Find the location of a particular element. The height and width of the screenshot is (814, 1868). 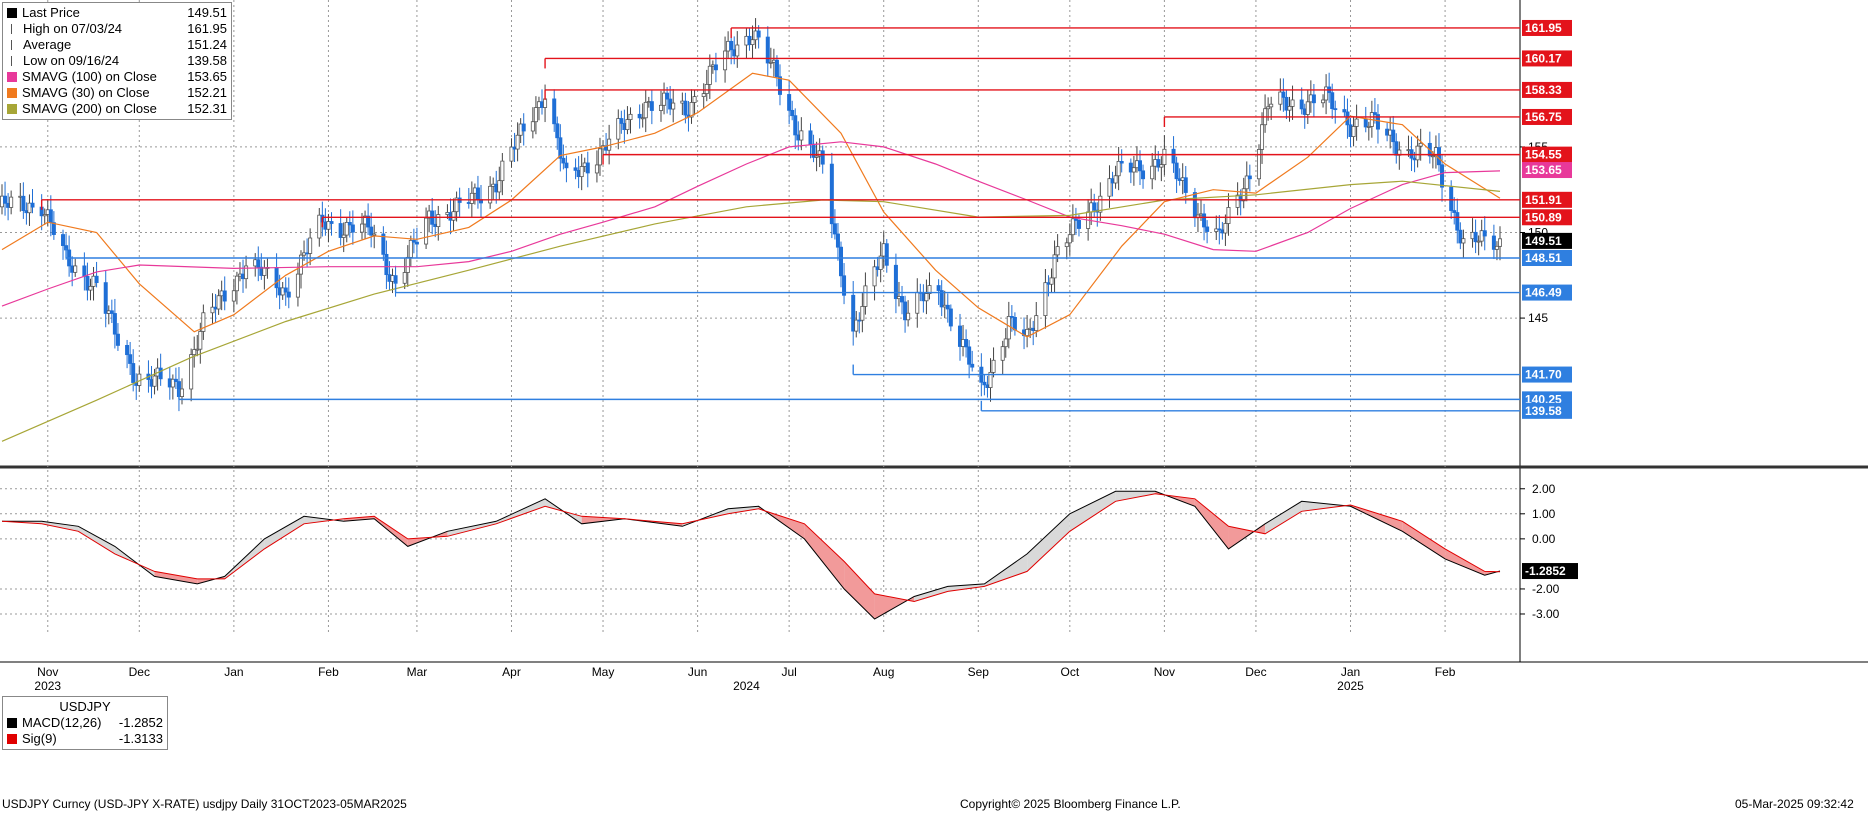

macd-last-label: -1.2852 is located at coordinates (1545, 571).